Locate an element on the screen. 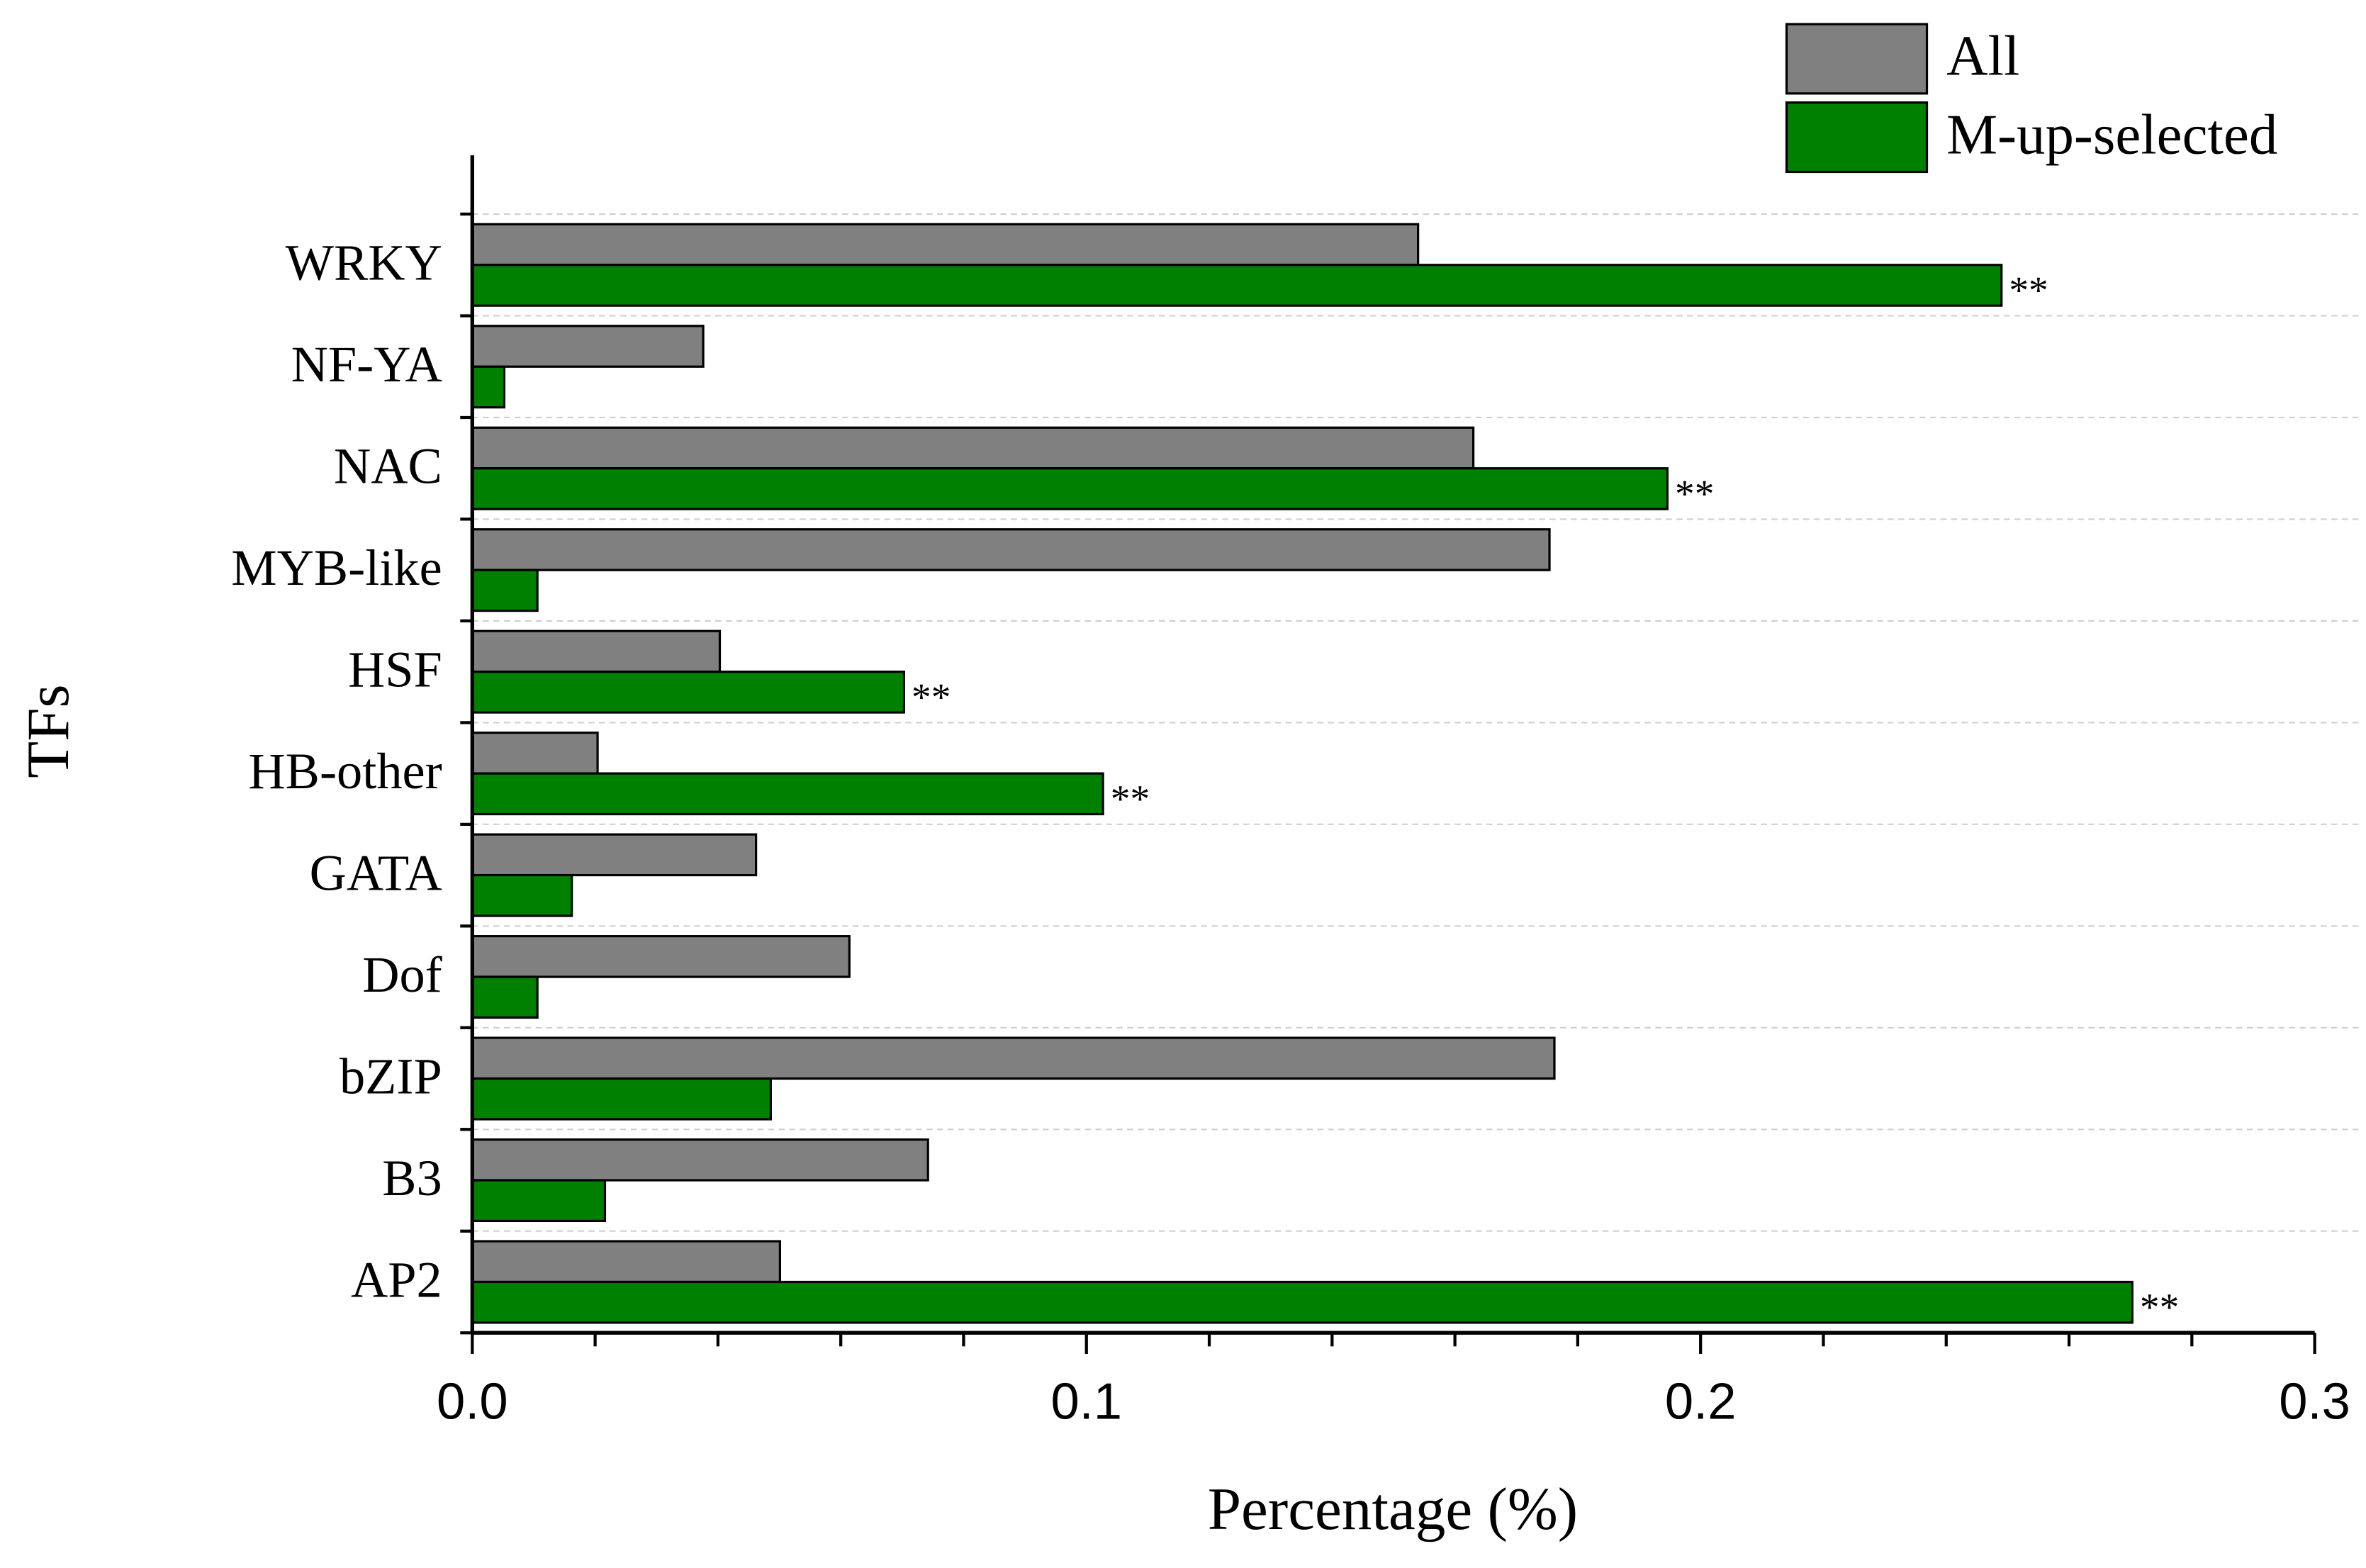 The width and height of the screenshot is (2366, 1568). y-tick-label: WRKY is located at coordinates (364, 263).